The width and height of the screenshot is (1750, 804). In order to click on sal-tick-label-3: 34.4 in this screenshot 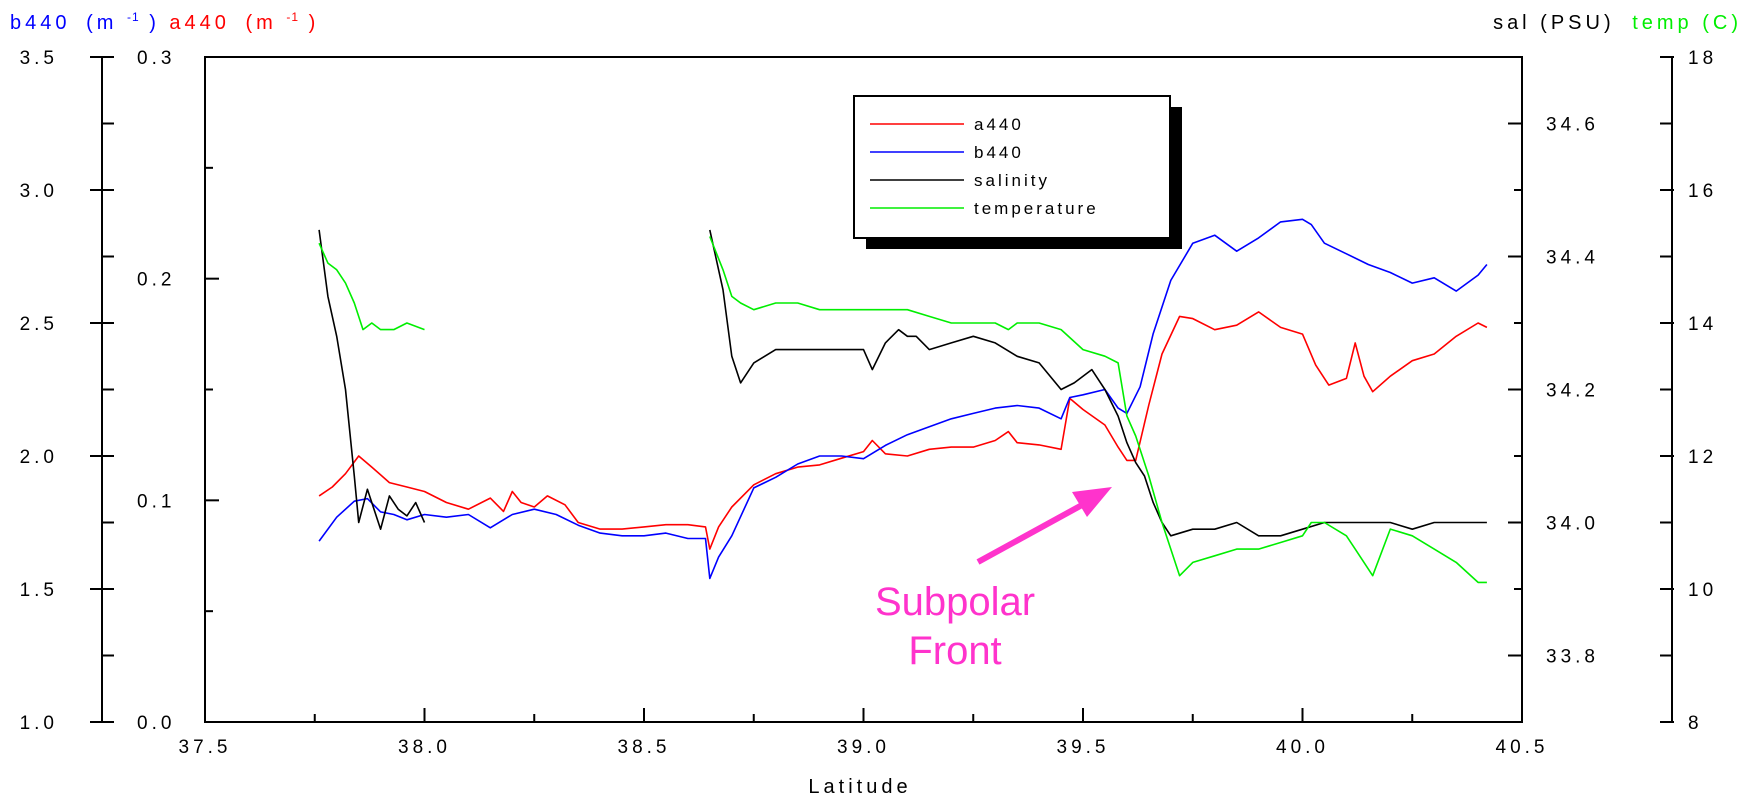, I will do `click(1572, 258)`.